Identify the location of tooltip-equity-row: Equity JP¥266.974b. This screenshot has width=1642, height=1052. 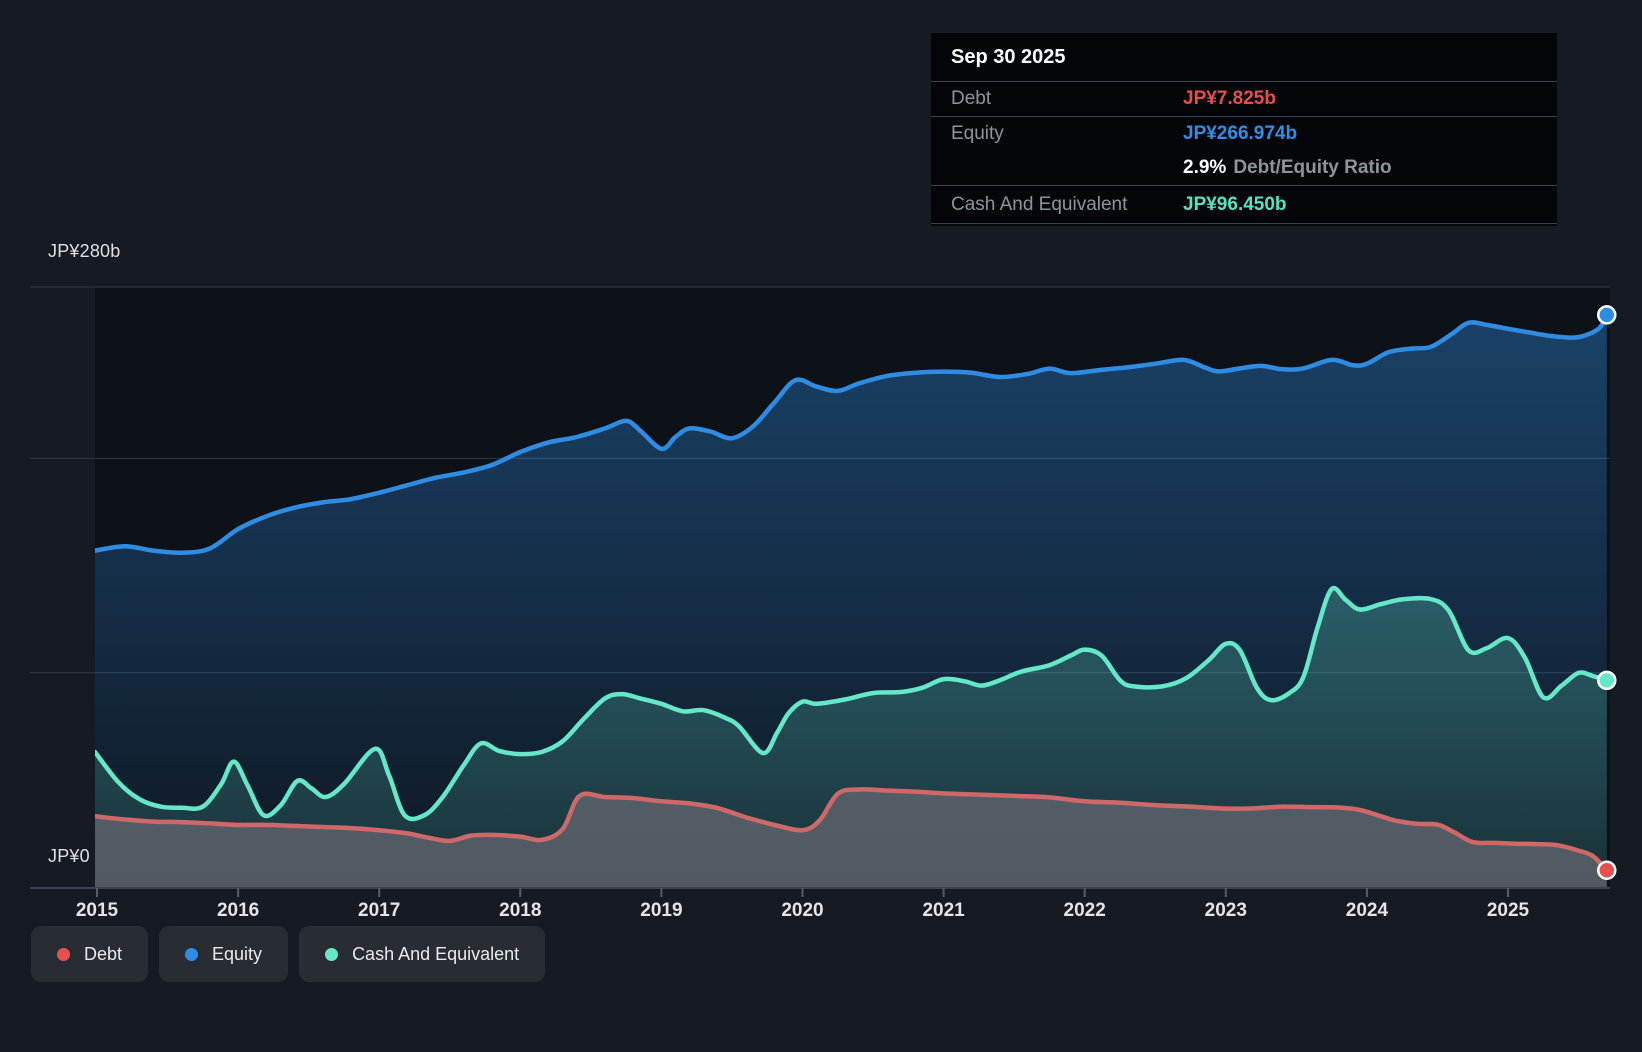
(1244, 133).